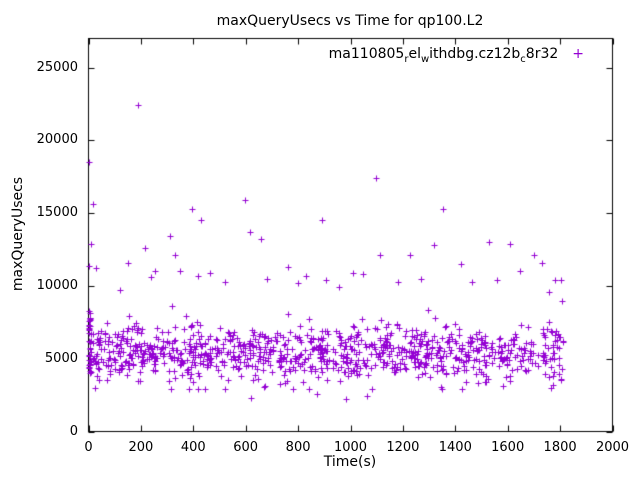 The image size is (640, 480). Describe the element at coordinates (455, 447) in the screenshot. I see `x-tick-label: 1400` at that location.